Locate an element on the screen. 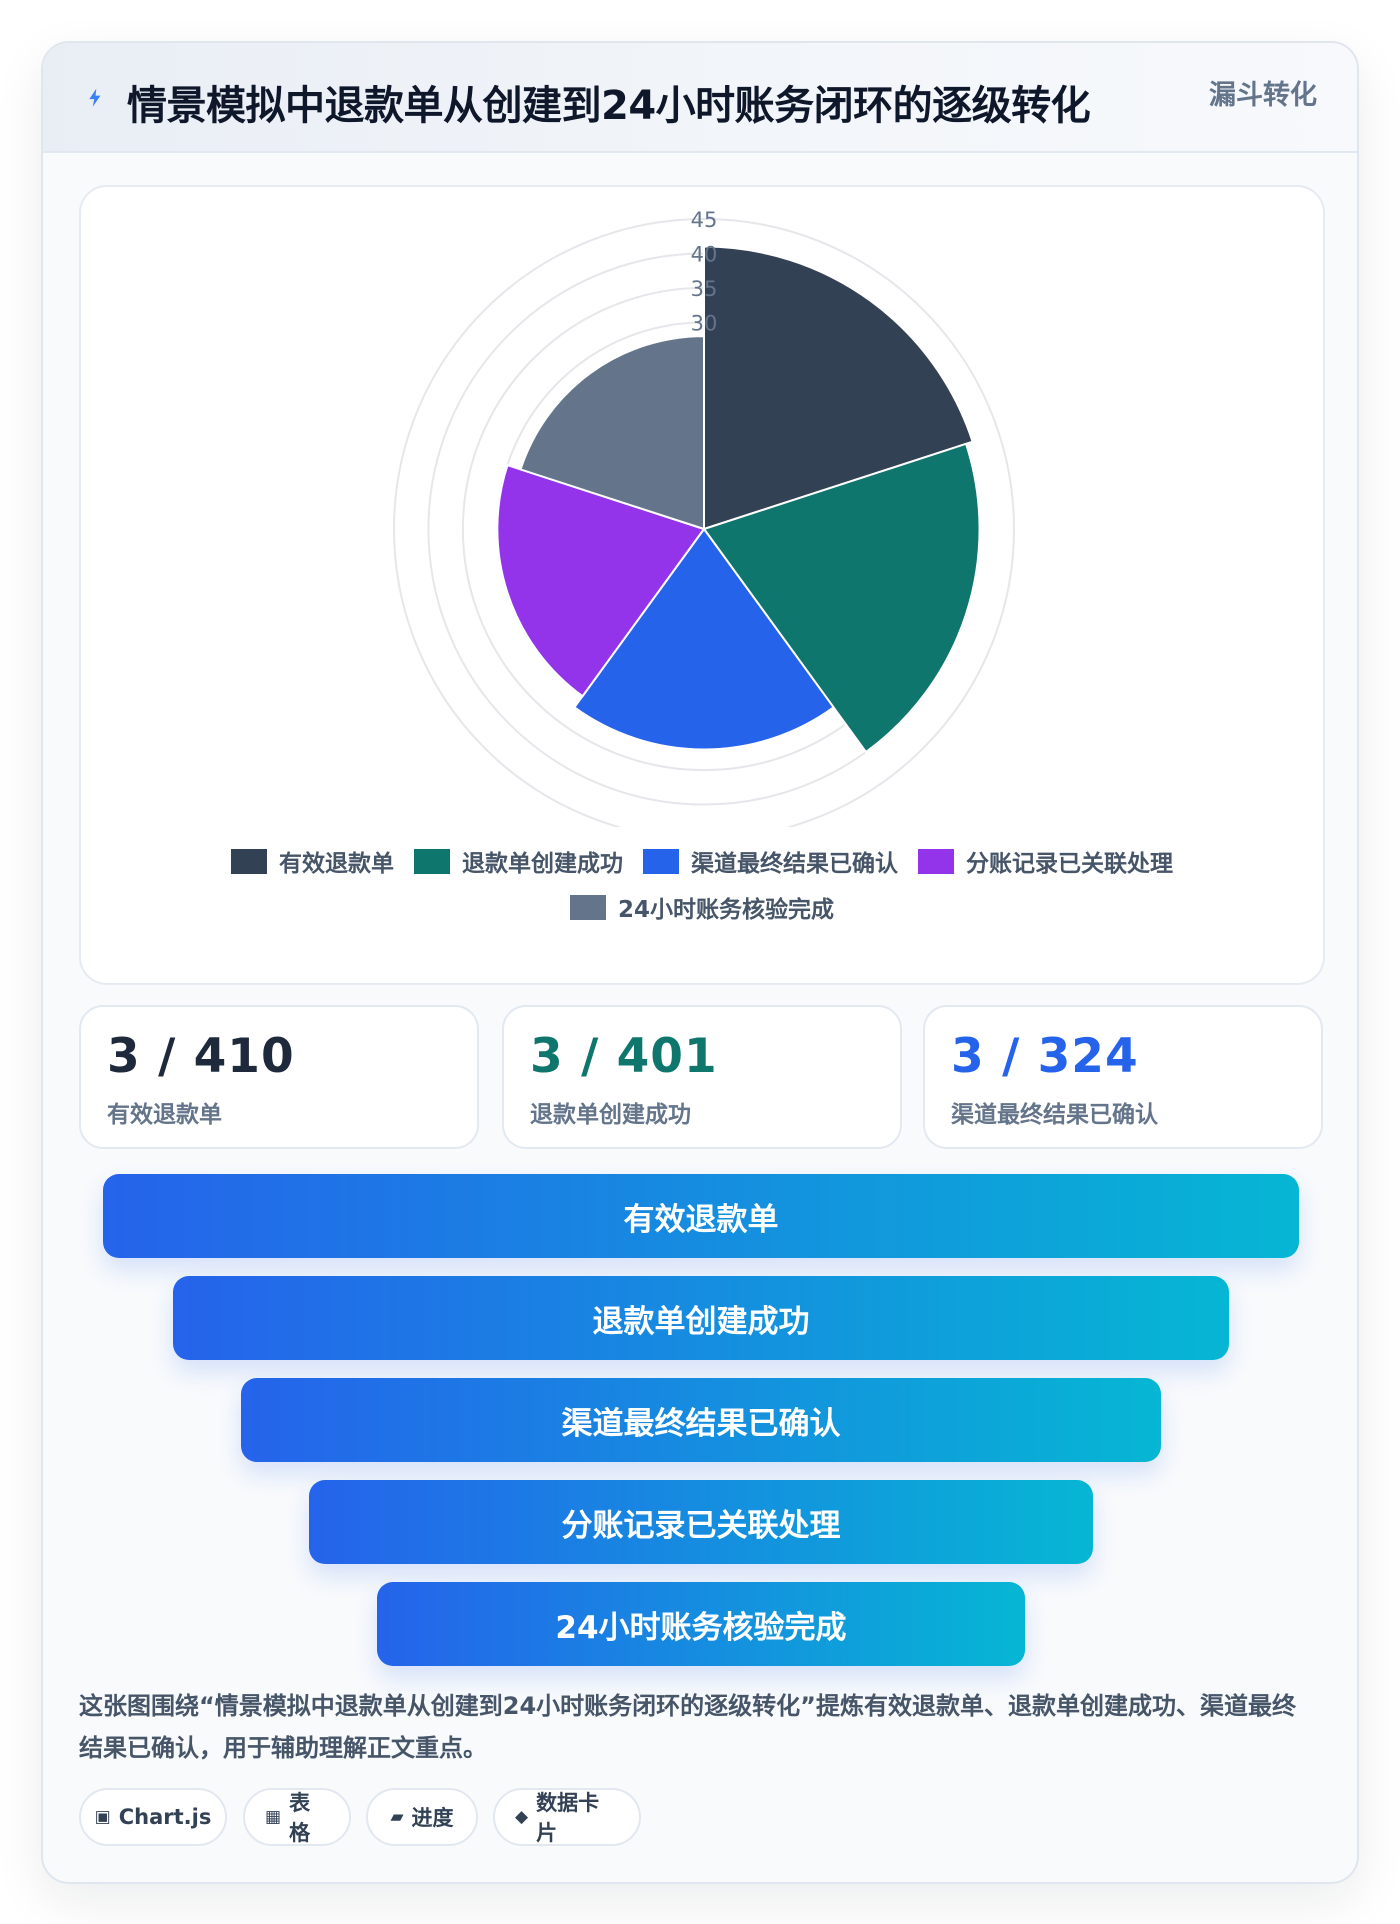 The height and width of the screenshot is (1924, 1400). card-header: 情景模拟中退款单从创建到24小时账务闭环的逐级转化 漏斗转化 is located at coordinates (700, 98).